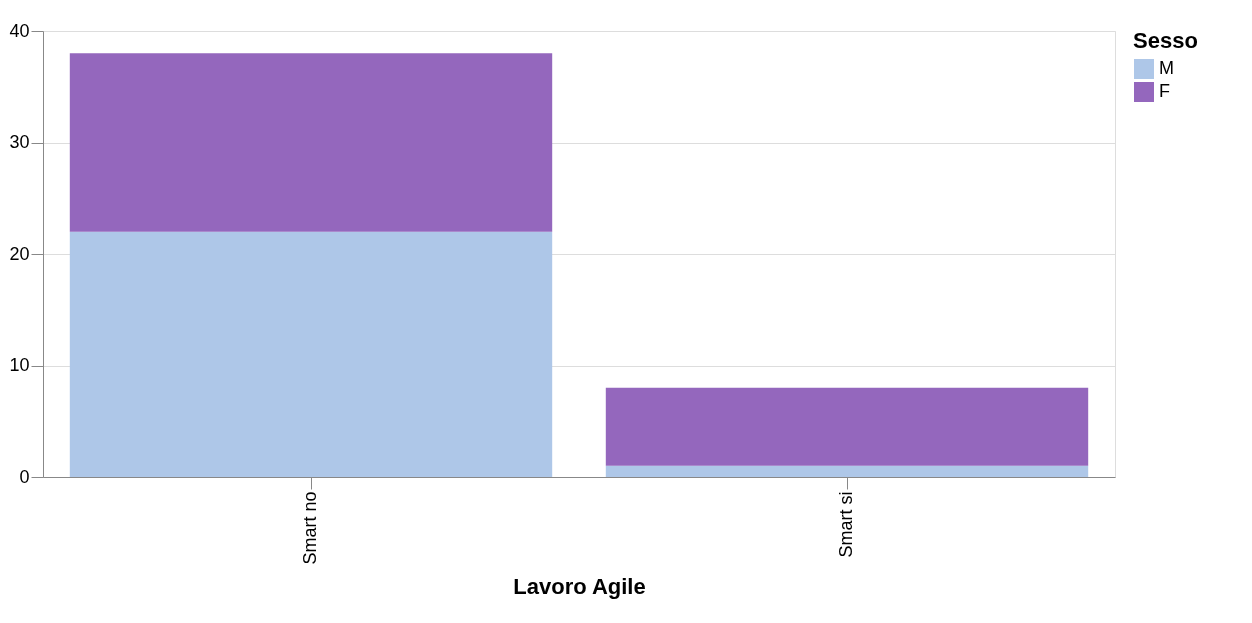 This screenshot has width=1252, height=623. I want to click on legend-label: M, so click(1166, 68).